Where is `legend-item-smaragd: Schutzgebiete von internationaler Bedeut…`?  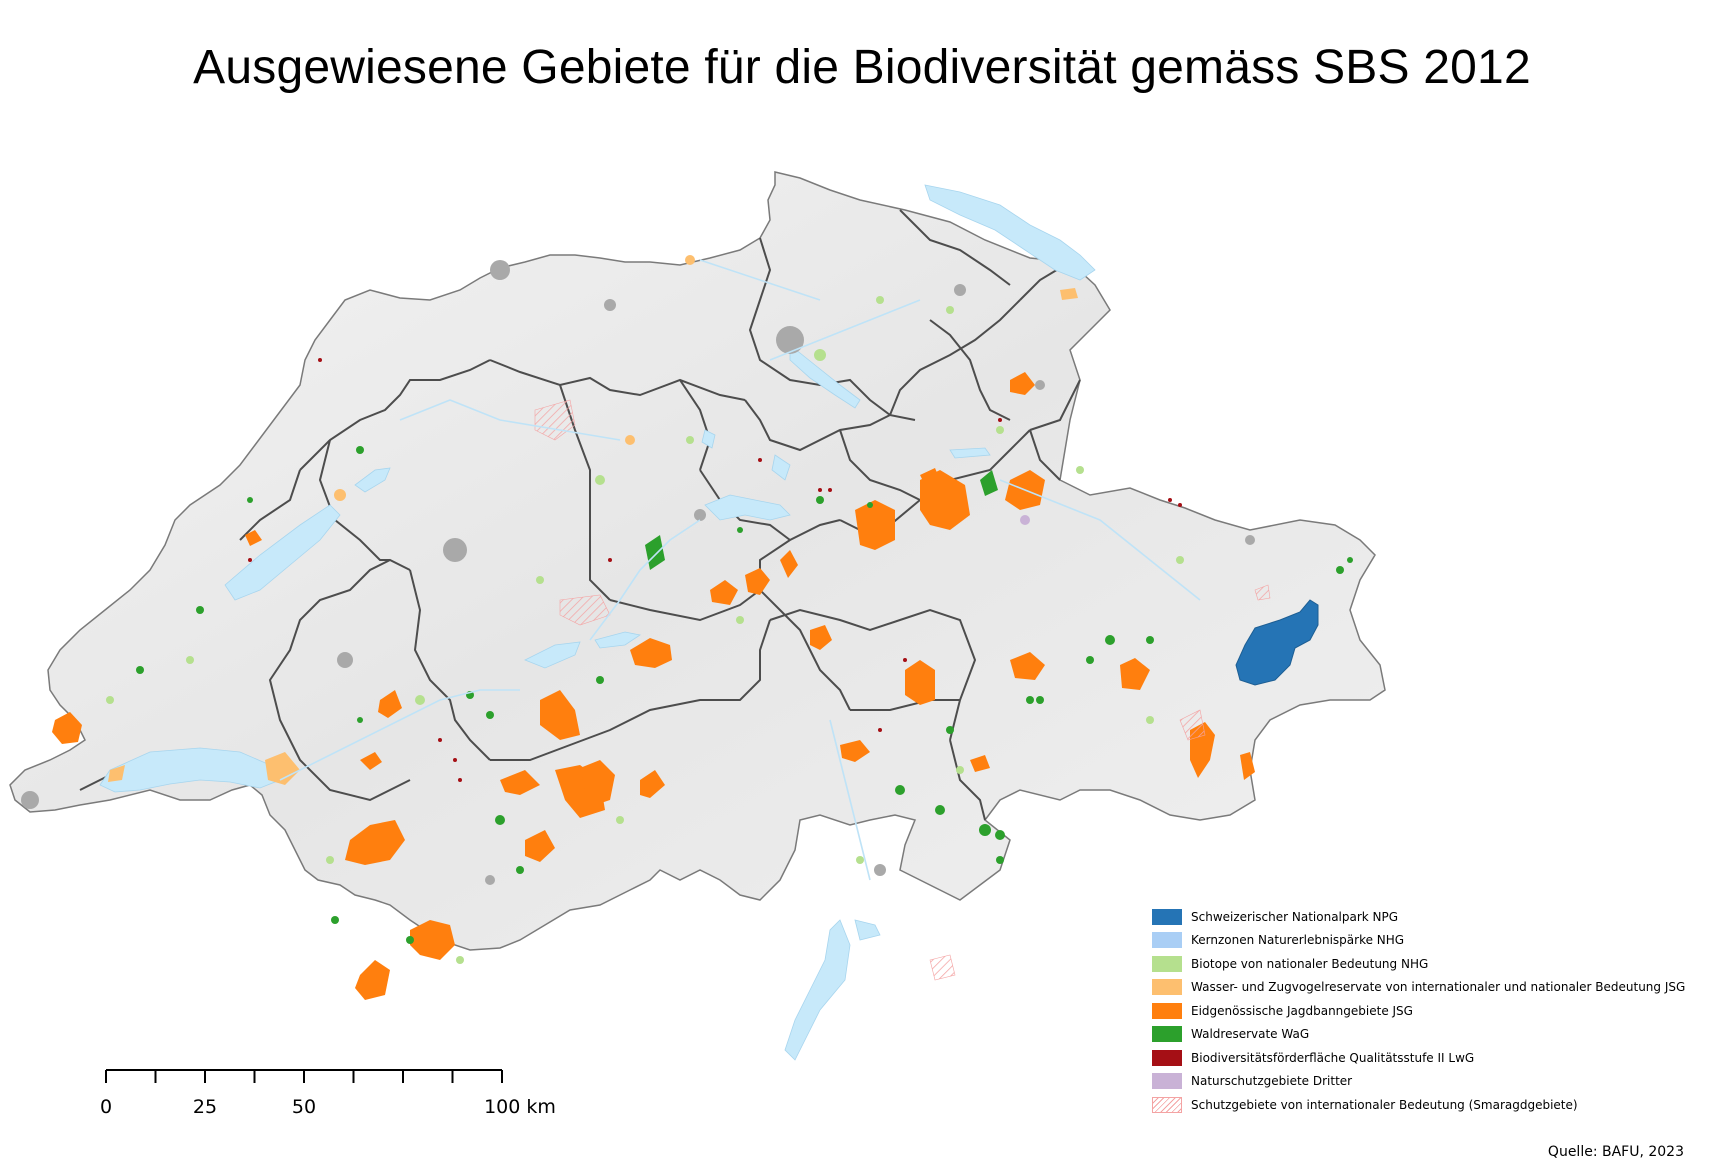 legend-item-smaragd: Schutzgebiete von internationaler Bedeut… is located at coordinates (1432, 1105).